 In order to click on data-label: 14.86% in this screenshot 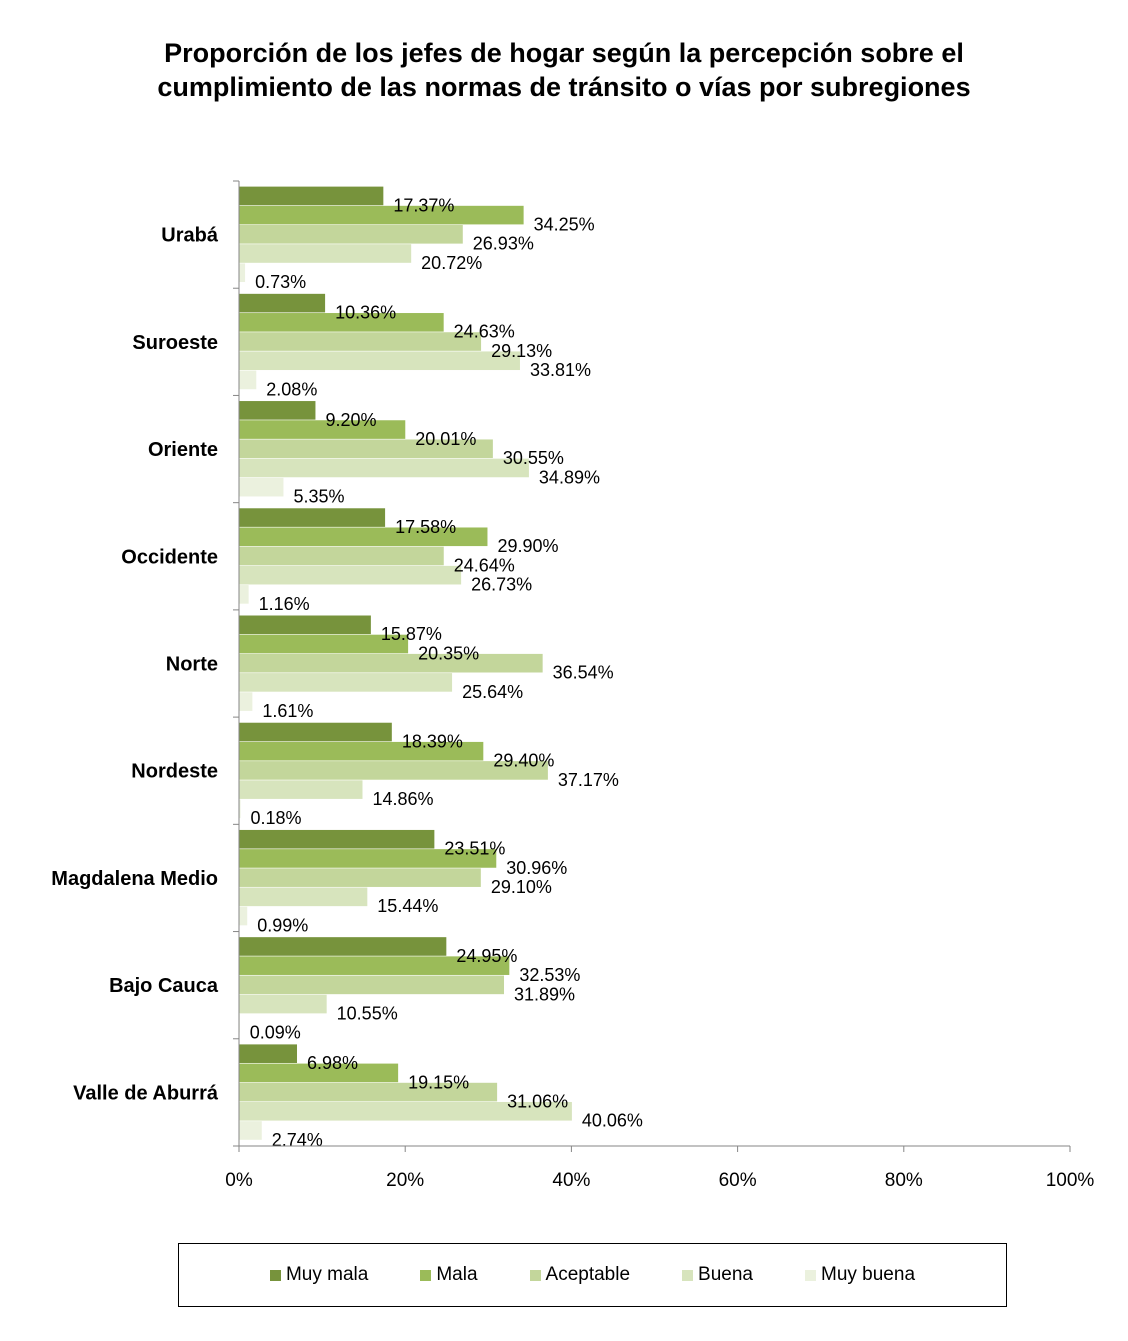, I will do `click(402, 799)`.